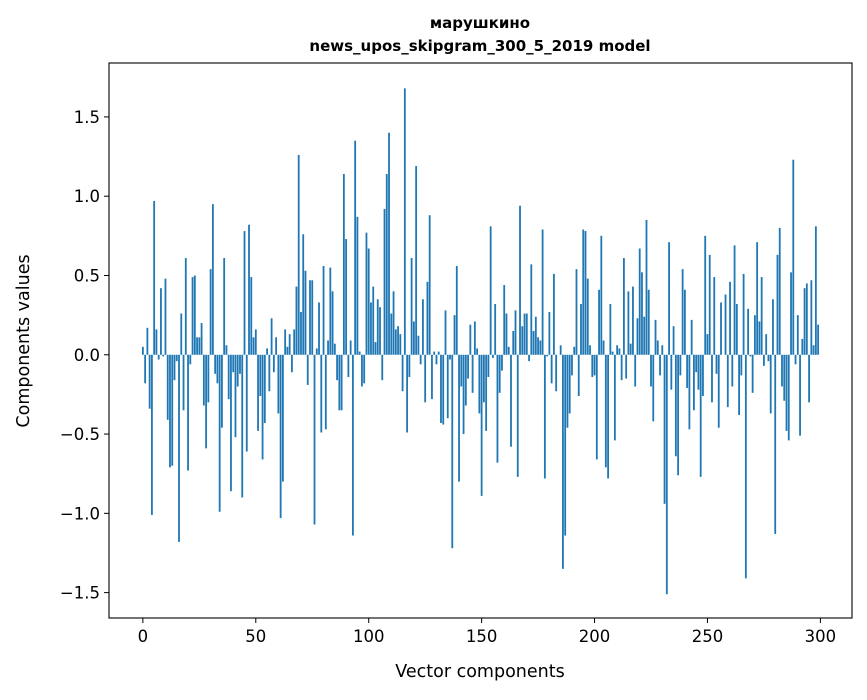 The width and height of the screenshot is (867, 700). I want to click on y-tick-label: −1.5, so click(80, 593).